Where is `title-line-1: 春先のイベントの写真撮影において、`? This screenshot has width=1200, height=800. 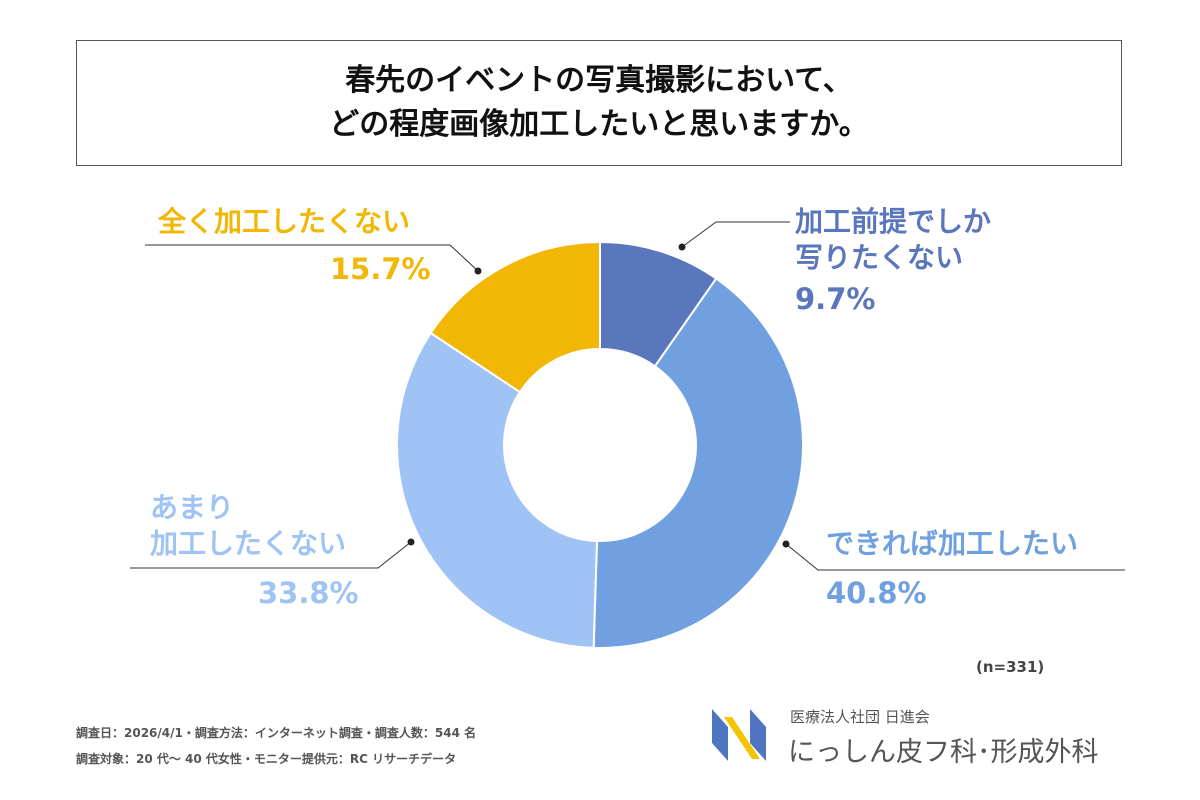
title-line-1: 春先のイベントの写真撮影において、 is located at coordinates (599, 80).